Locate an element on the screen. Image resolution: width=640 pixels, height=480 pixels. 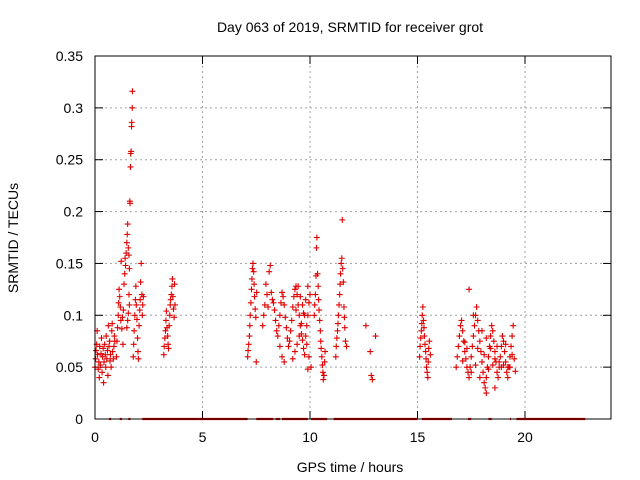
x-tick-label: 5 is located at coordinates (203, 437).